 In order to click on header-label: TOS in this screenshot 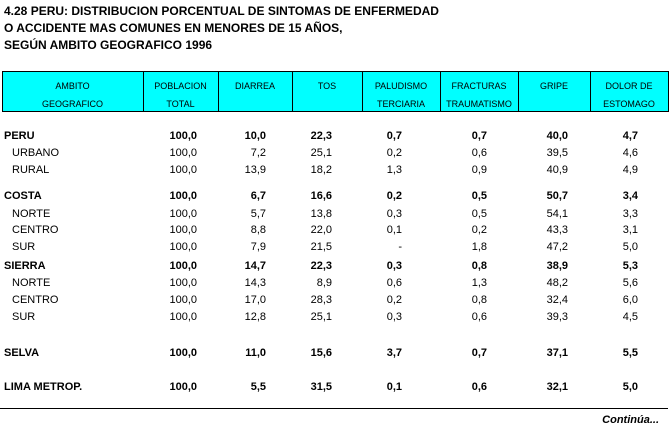, I will do `click(327, 86)`.